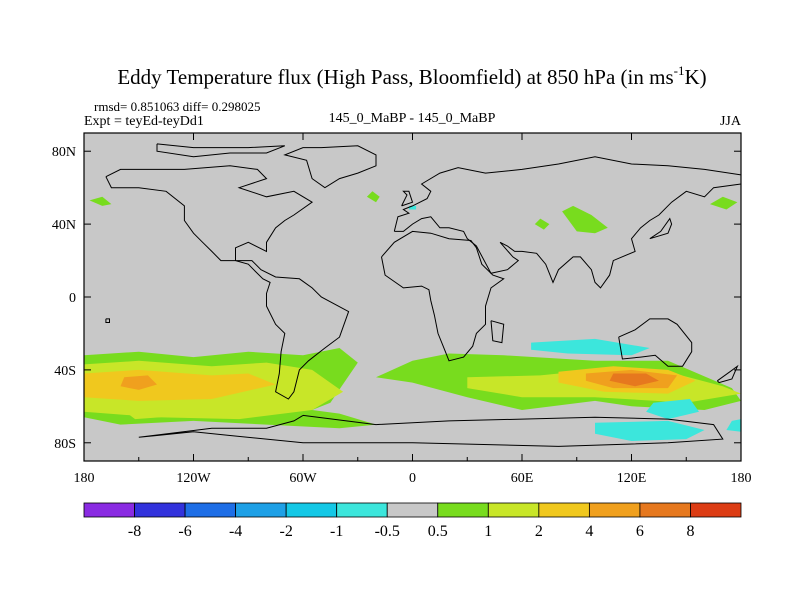 This screenshot has width=800, height=600. I want to click on colorbar-label-4: -1, so click(336, 531).